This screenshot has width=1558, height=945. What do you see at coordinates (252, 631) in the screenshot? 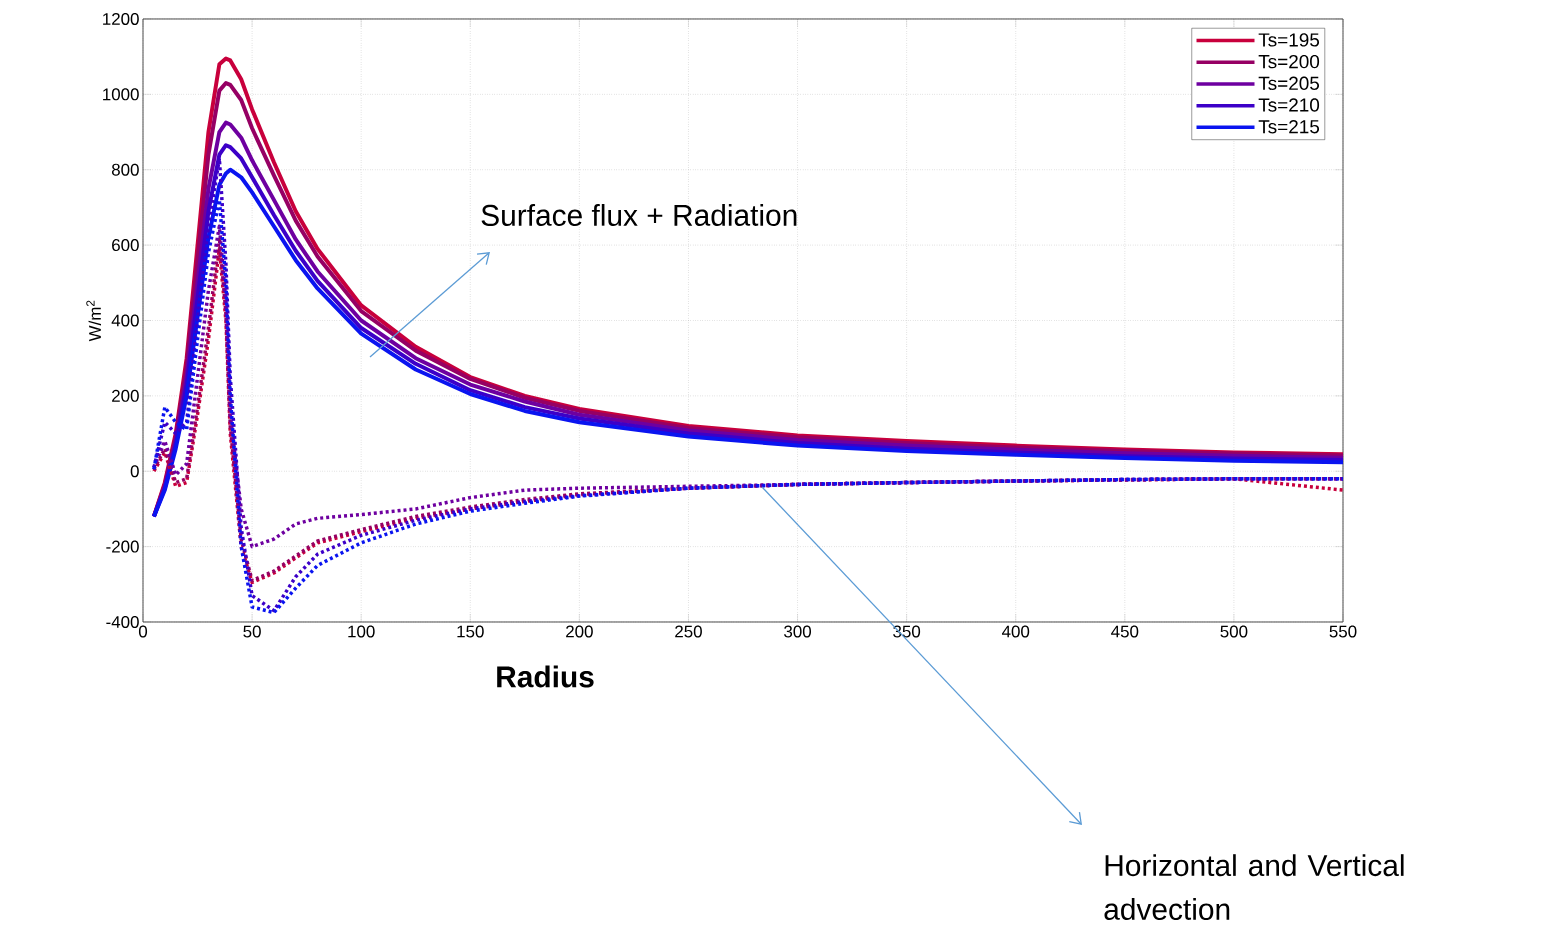
I see `x-tick-label: 50` at bounding box center [252, 631].